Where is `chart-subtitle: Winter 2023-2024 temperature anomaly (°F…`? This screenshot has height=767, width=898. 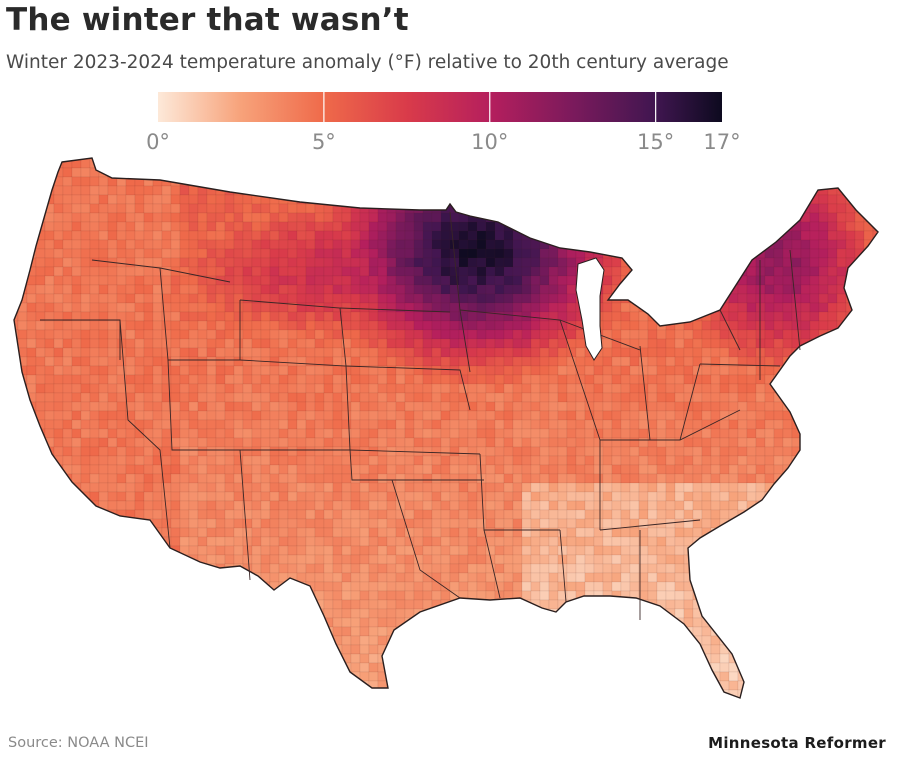
chart-subtitle: Winter 2023-2024 temperature anomaly (°F… is located at coordinates (367, 62).